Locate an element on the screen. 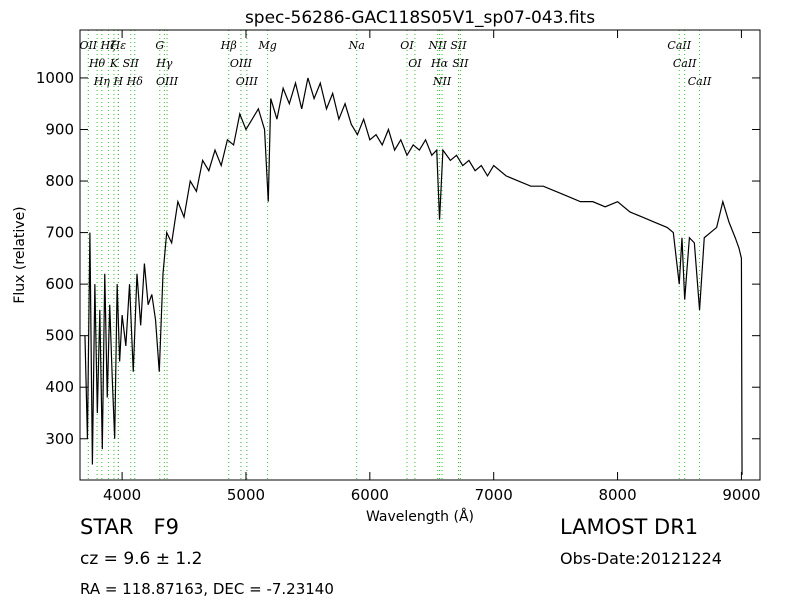 The height and width of the screenshot is (604, 800). object-class: STAR F9 is located at coordinates (129, 527).